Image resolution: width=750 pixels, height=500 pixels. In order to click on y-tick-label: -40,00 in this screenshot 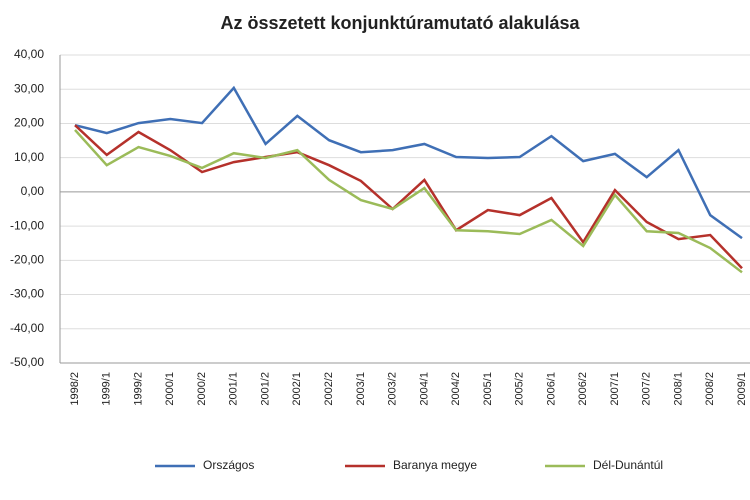, I will do `click(27, 328)`.